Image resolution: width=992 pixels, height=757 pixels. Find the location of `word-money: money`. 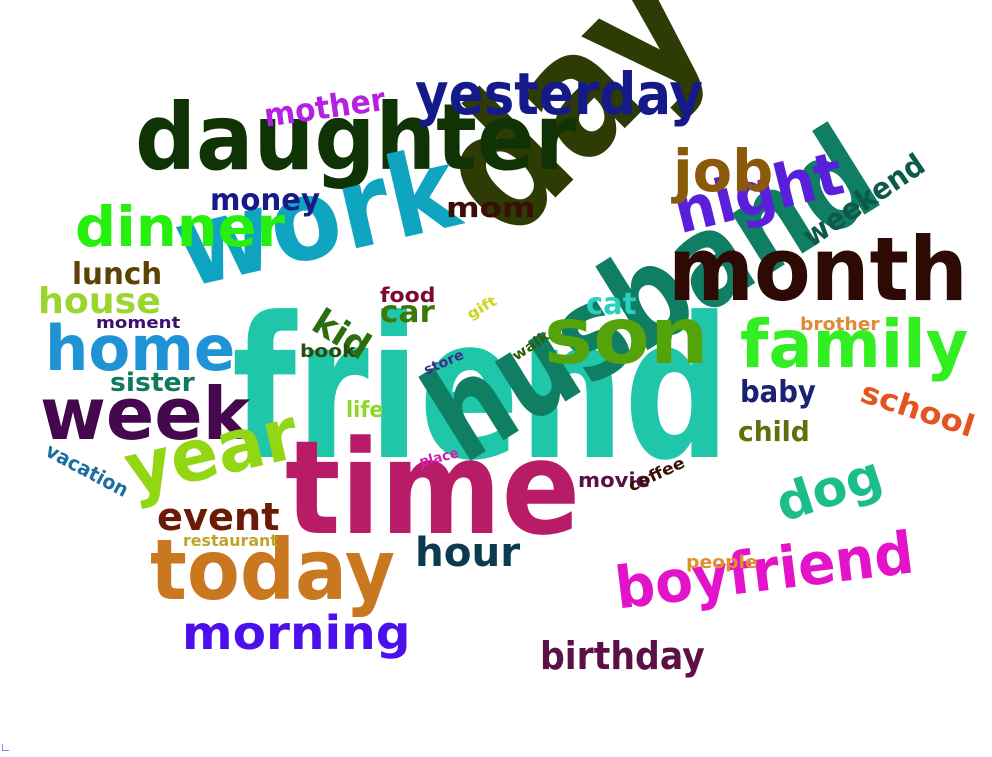

word-money: money is located at coordinates (265, 200).